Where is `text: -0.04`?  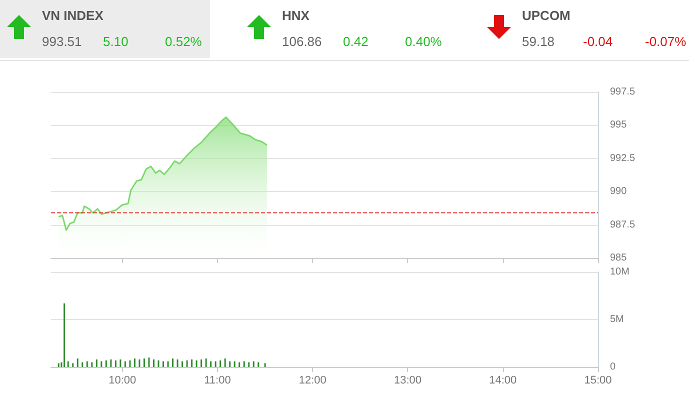
text: -0.04 is located at coordinates (598, 41).